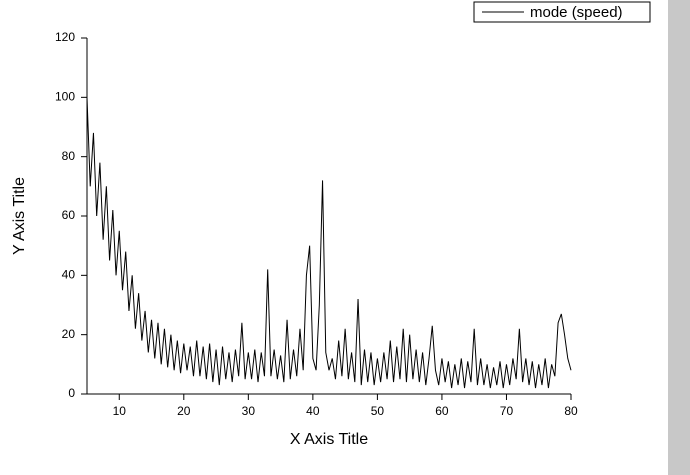 The width and height of the screenshot is (690, 475). What do you see at coordinates (69, 215) in the screenshot?
I see `y-tick-label: 60` at bounding box center [69, 215].